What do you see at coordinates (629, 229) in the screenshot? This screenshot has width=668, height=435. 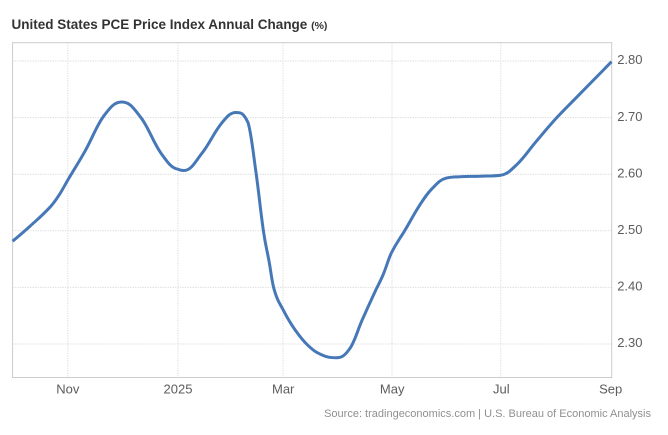 I see `svg-text: 2.50` at bounding box center [629, 229].